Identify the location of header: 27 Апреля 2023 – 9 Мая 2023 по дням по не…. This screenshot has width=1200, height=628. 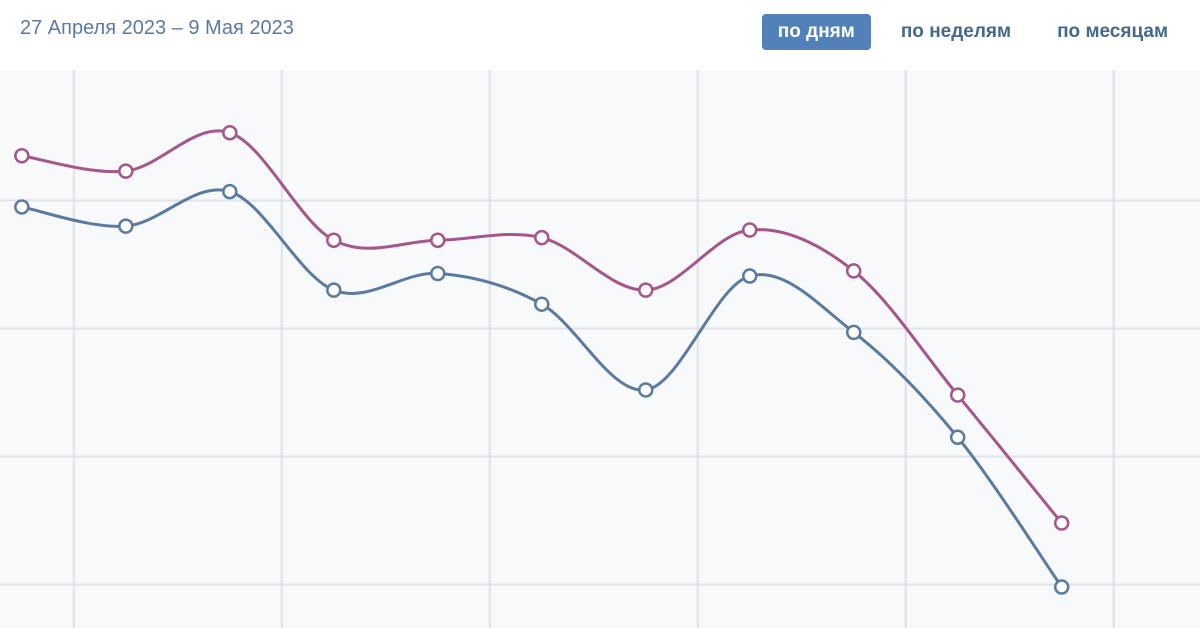
(600, 35).